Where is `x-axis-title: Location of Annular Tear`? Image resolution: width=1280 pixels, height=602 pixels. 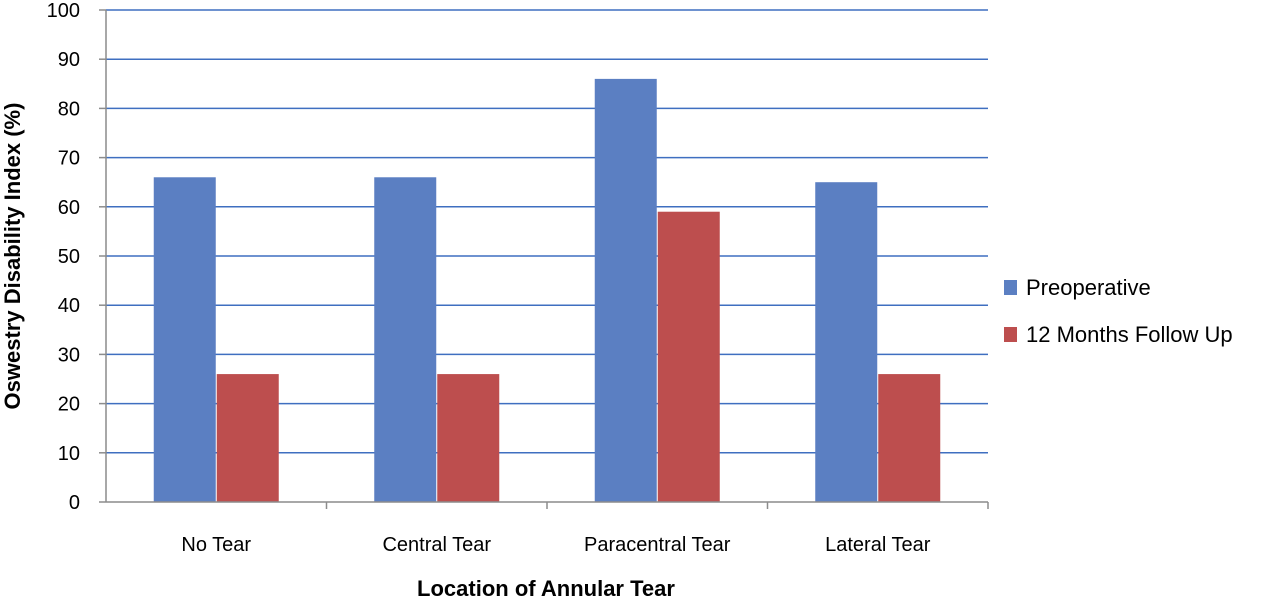
x-axis-title: Location of Annular Tear is located at coordinates (546, 588).